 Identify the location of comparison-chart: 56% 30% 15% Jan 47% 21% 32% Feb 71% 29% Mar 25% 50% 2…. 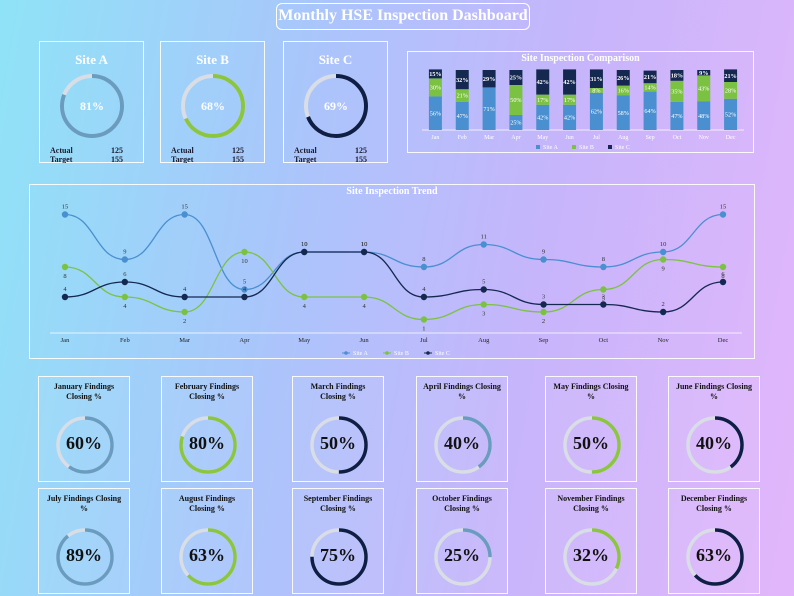
(583, 110).